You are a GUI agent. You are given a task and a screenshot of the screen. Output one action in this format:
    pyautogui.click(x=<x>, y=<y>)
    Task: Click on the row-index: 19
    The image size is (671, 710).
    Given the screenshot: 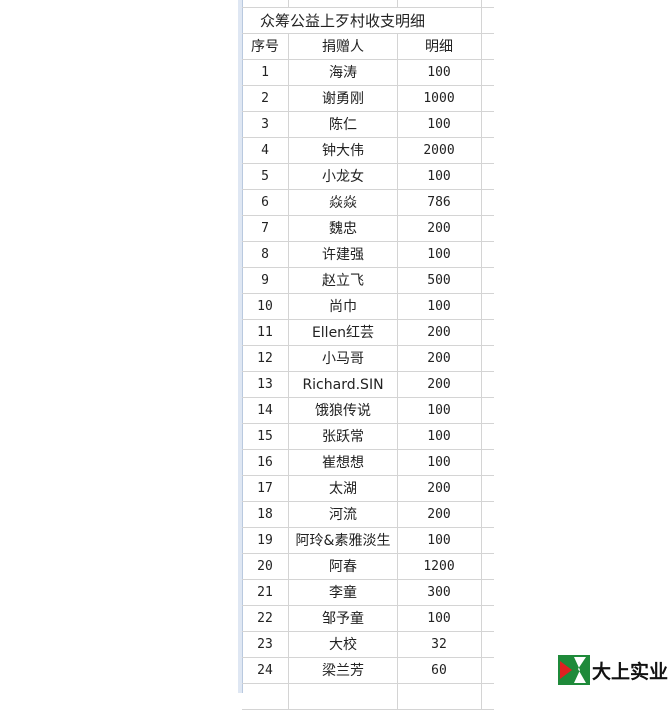 What is the action you would take?
    pyautogui.click(x=265, y=540)
    